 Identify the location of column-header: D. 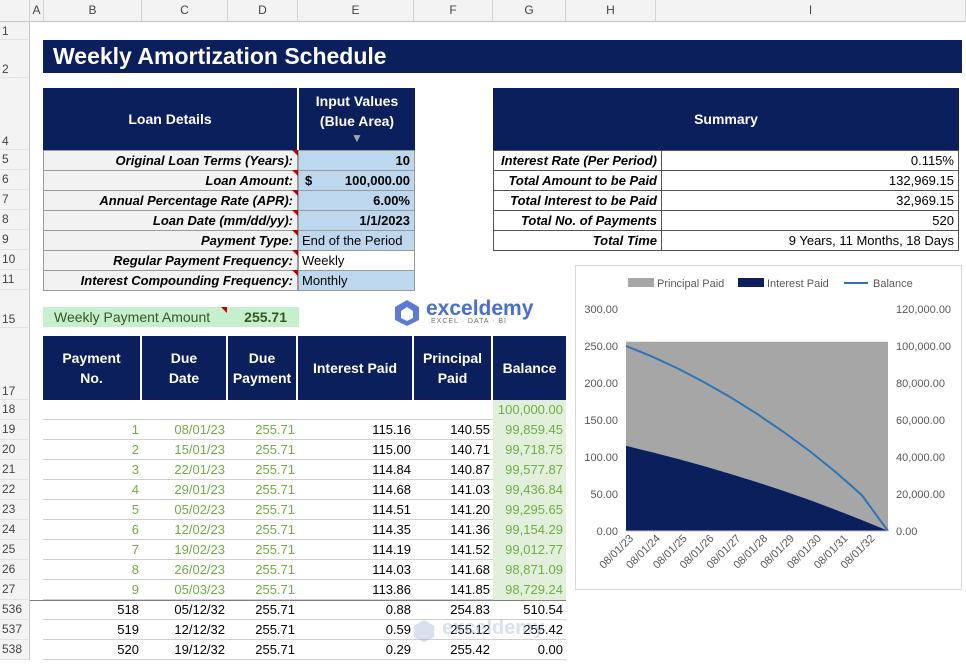
(263, 11).